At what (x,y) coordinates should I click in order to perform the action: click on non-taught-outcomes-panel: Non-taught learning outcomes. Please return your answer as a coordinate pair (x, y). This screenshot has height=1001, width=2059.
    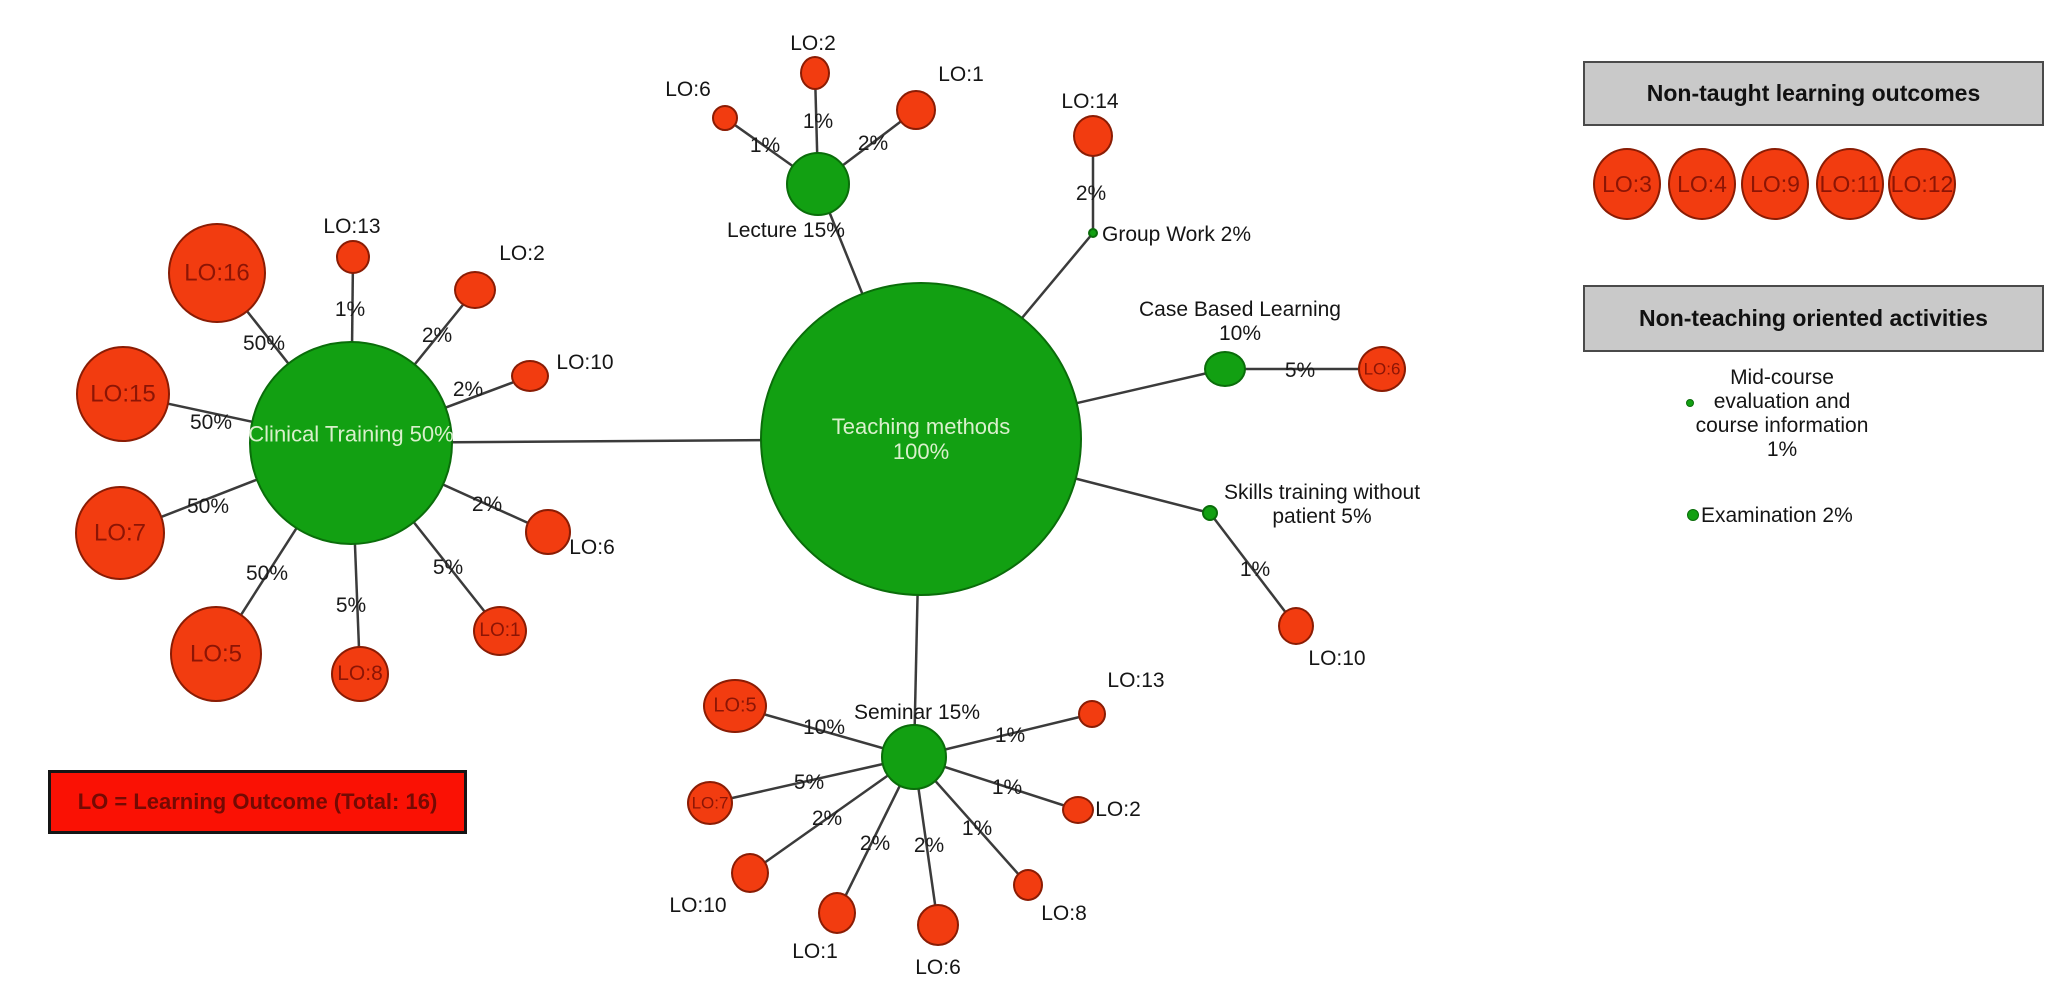
    Looking at the image, I should click on (1813, 93).